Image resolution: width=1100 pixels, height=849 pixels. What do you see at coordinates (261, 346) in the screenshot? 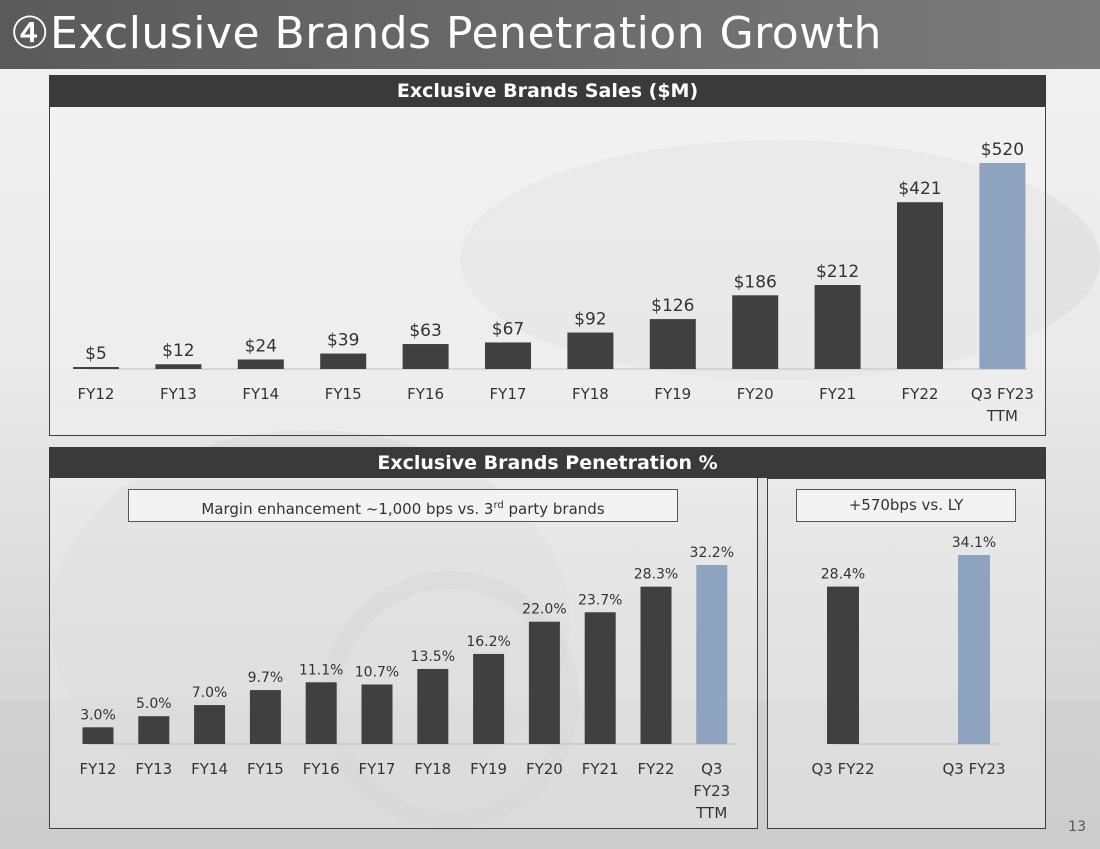
I see `data-label: $24` at bounding box center [261, 346].